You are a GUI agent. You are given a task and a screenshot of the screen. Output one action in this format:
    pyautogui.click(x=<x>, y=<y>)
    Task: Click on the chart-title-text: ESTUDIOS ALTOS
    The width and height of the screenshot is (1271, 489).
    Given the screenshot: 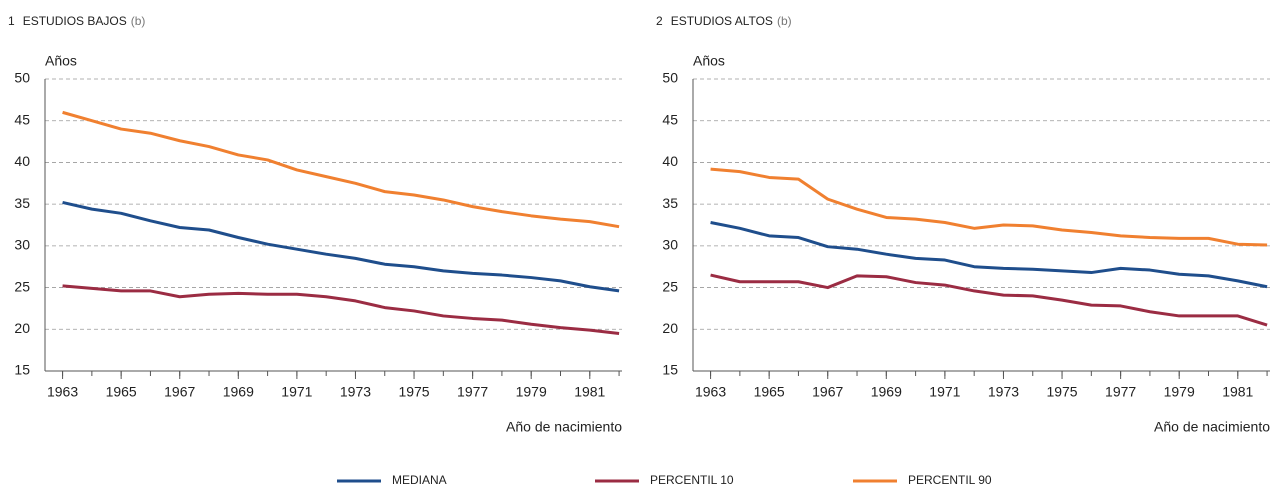 What is the action you would take?
    pyautogui.click(x=722, y=21)
    